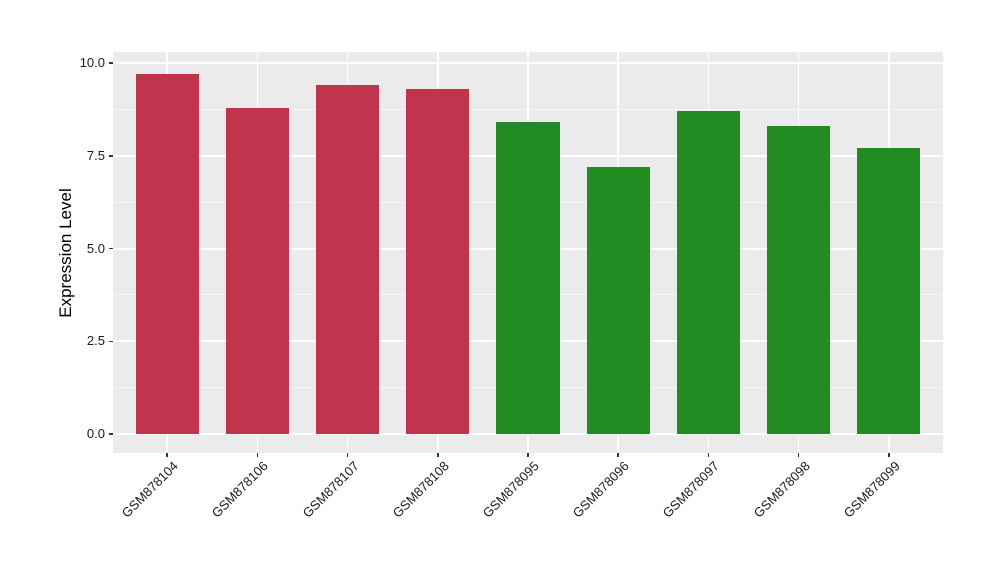 This screenshot has height=580, width=1000. Describe the element at coordinates (420, 489) in the screenshot. I see `x-tick-label: GSM878108` at that location.